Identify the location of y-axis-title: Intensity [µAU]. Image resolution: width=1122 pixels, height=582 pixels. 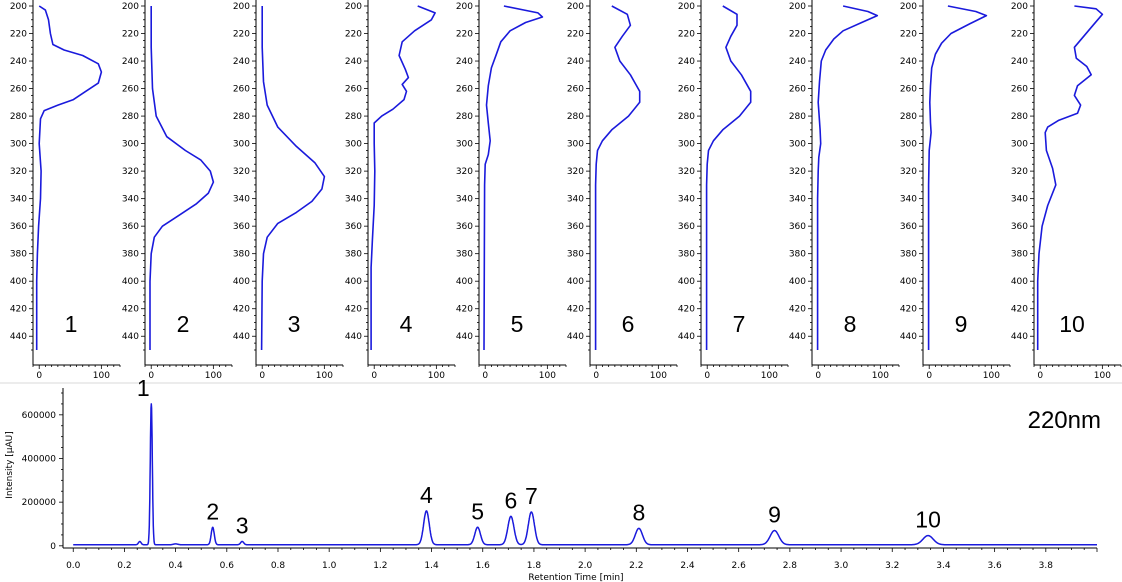
(10, 465).